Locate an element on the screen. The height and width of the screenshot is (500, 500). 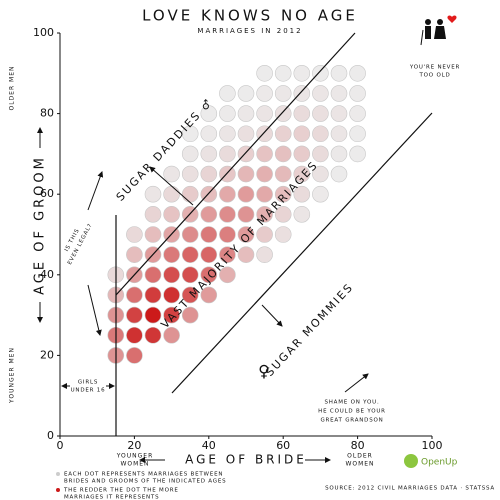
y-tick-label: 40 is located at coordinates (47, 274).